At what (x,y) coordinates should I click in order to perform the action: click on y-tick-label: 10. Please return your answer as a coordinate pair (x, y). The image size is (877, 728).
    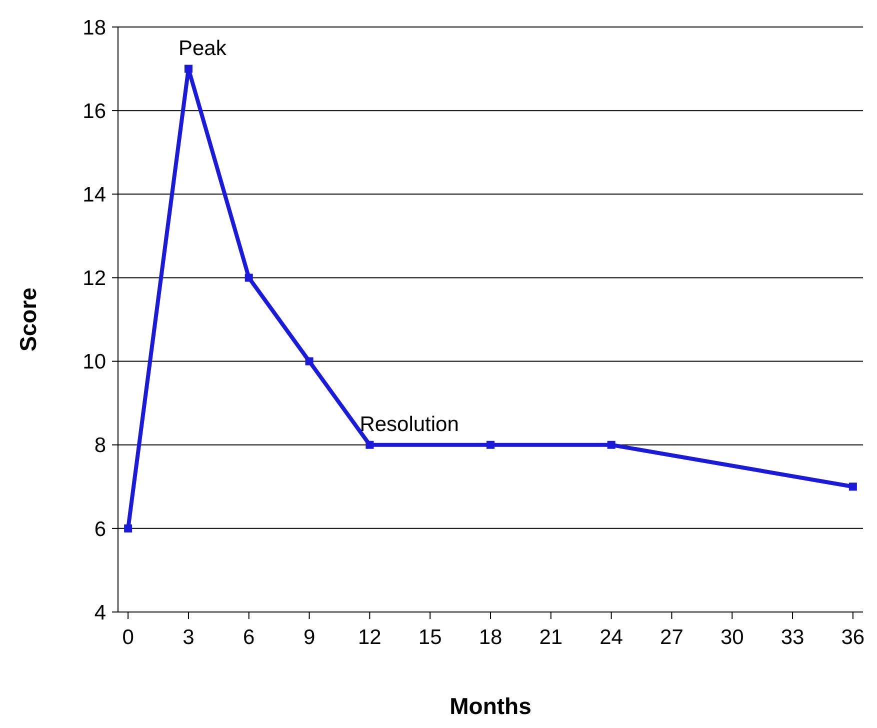
    Looking at the image, I should click on (94, 362).